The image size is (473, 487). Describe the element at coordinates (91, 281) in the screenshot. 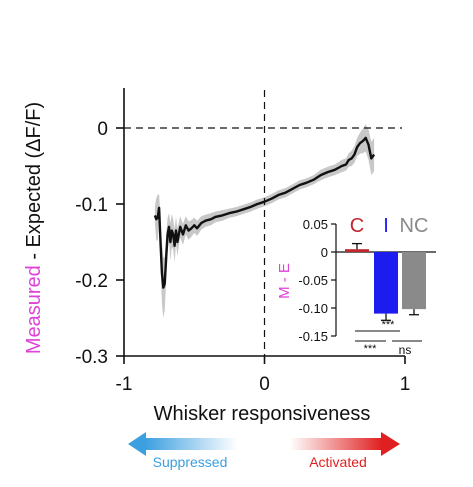

I see `y-tick-label: -0.2` at that location.